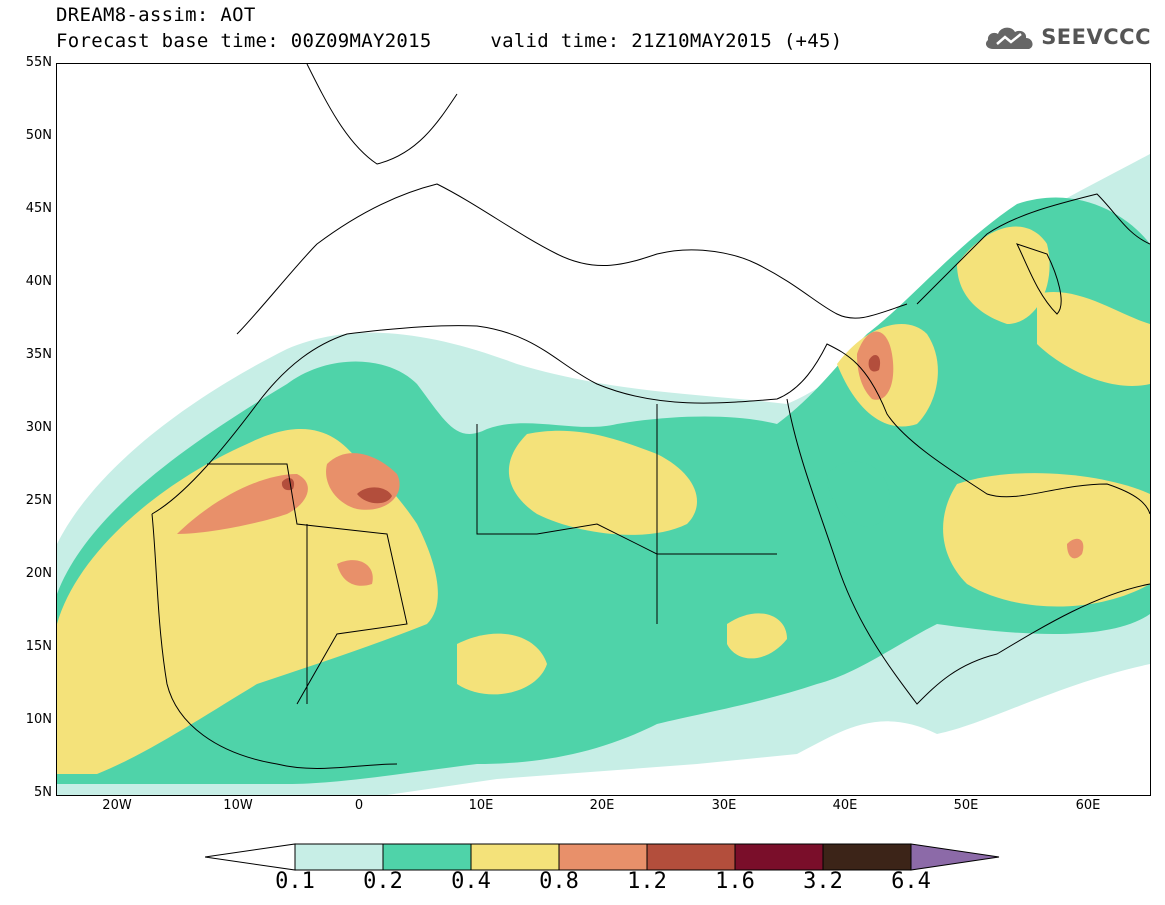  I want to click on colorbar-label-0.1: 0.1, so click(295, 881).